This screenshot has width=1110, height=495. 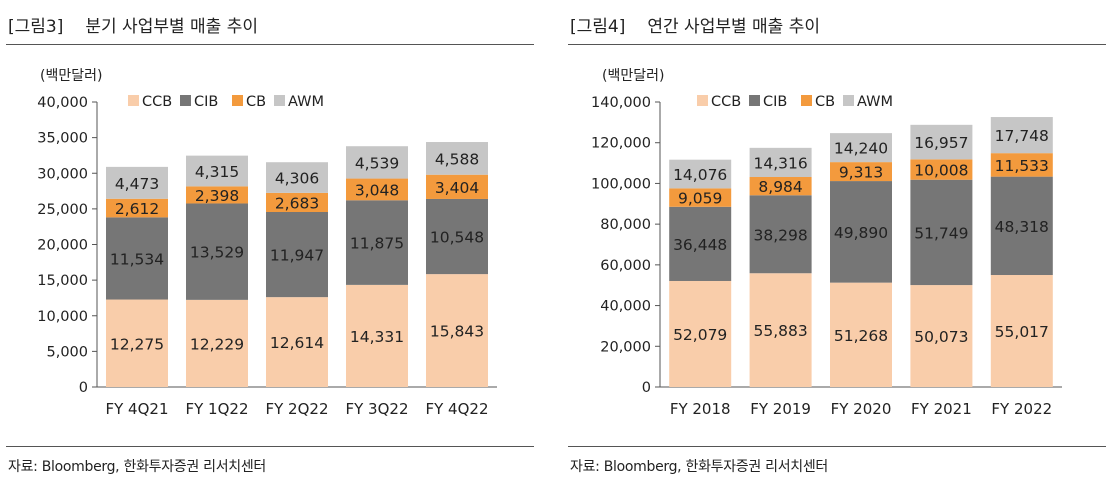 What do you see at coordinates (621, 184) in the screenshot?
I see `y-tick-label: 100,000` at bounding box center [621, 184].